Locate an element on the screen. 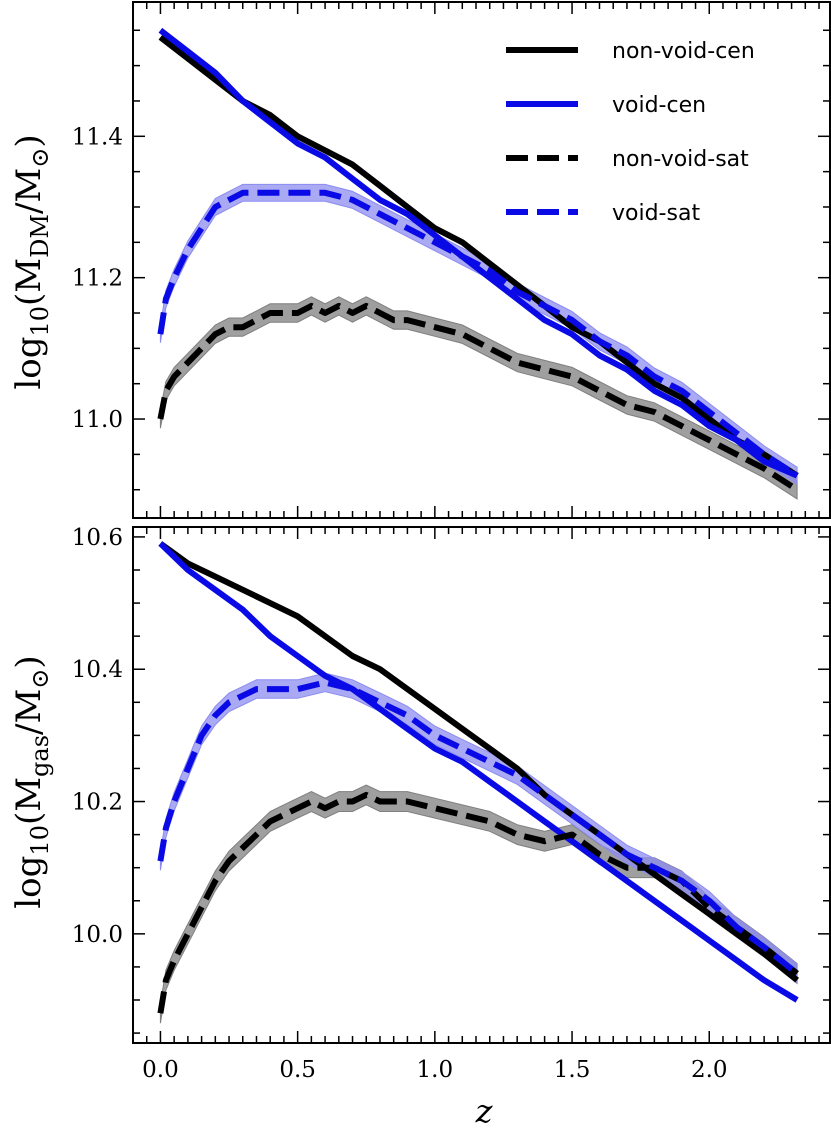 The height and width of the screenshot is (1133, 831). legend-label-void-cen: void-cen is located at coordinates (659, 105).